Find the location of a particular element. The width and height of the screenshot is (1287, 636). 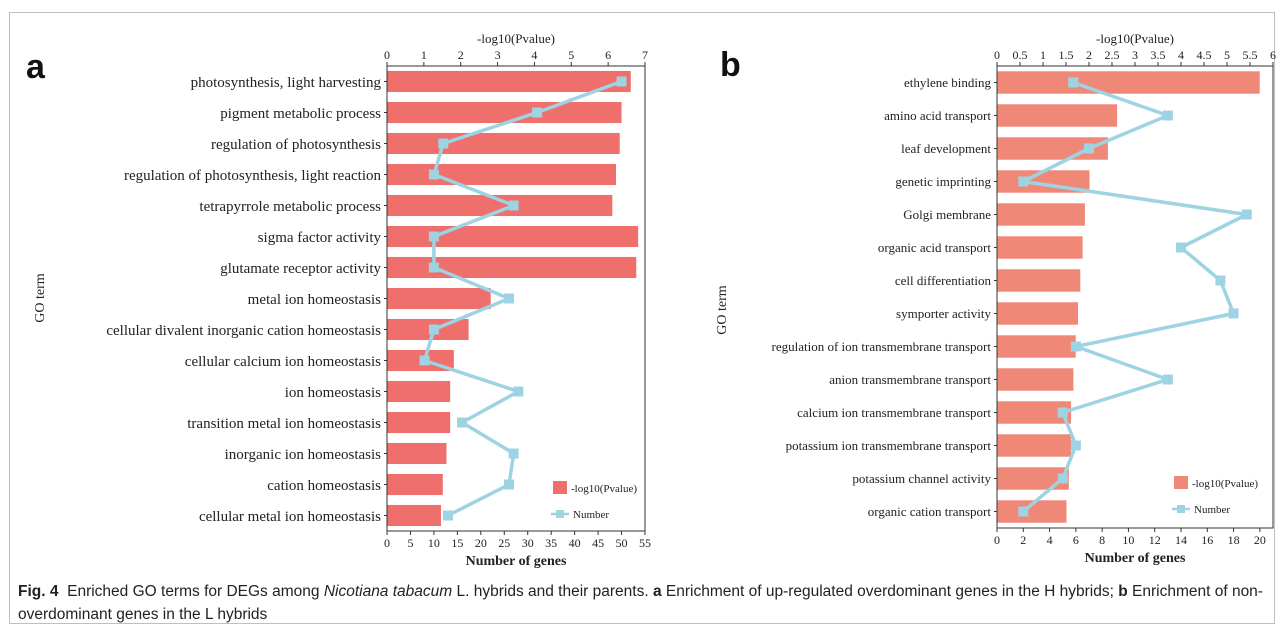

category-label: cation homeostasis is located at coordinates (324, 486).